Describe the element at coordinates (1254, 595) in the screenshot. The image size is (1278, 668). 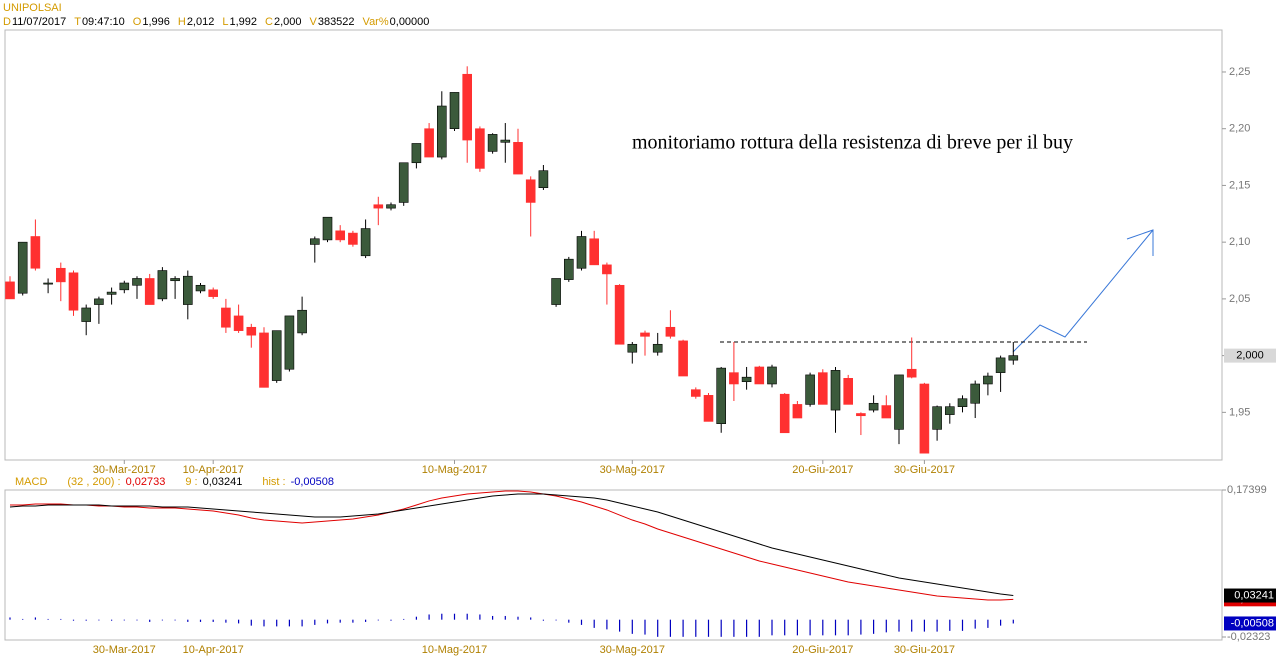
I see `value-badge-label: 0,03241` at that location.